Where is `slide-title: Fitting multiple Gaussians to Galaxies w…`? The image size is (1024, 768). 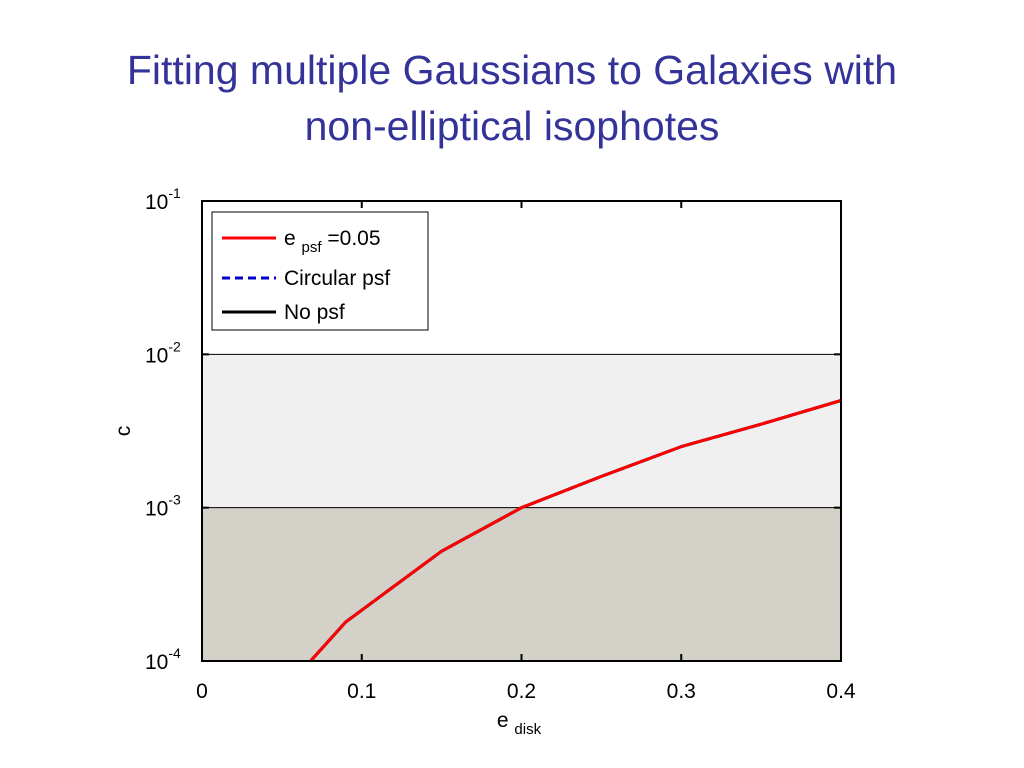 slide-title: Fitting multiple Gaussians to Galaxies w… is located at coordinates (512, 98).